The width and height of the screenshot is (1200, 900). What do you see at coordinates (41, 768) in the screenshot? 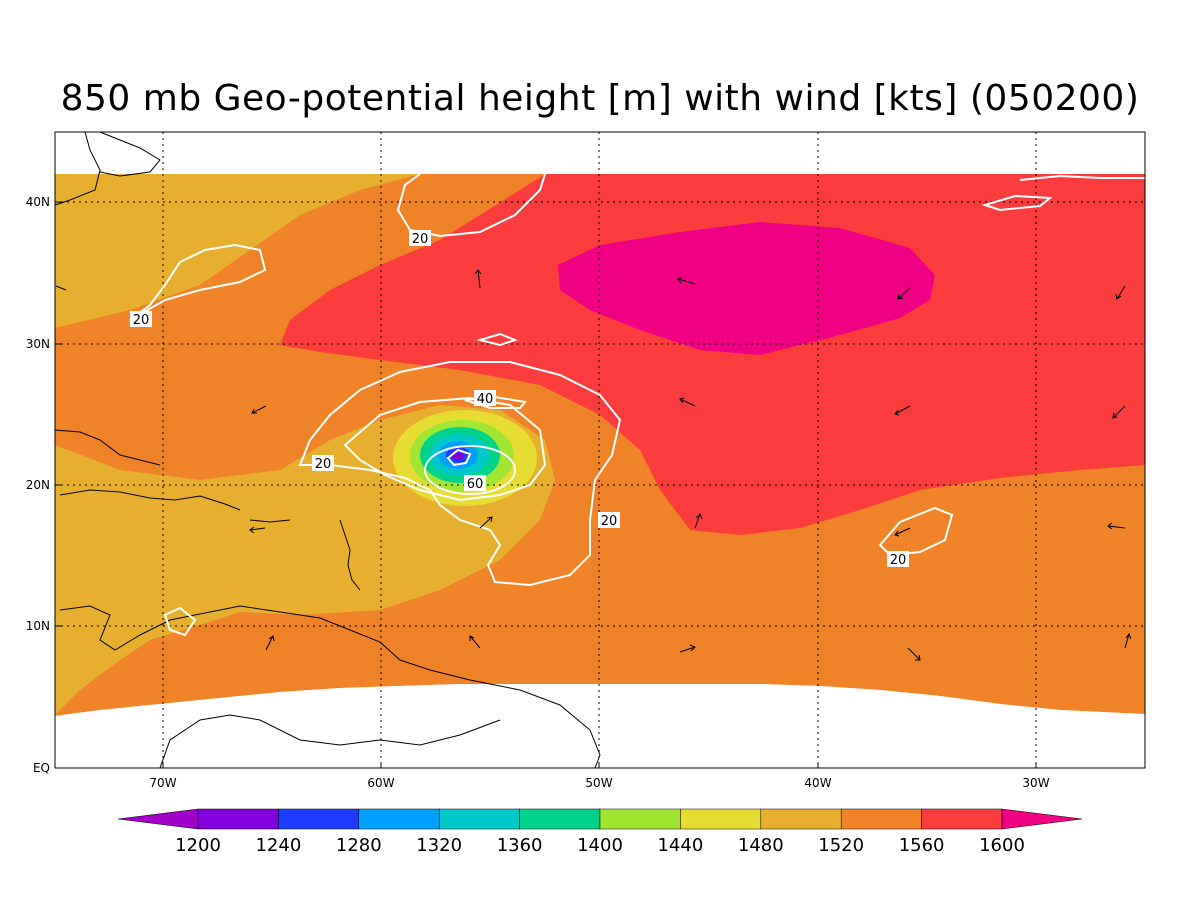
I see `lat-label: EQ` at bounding box center [41, 768].